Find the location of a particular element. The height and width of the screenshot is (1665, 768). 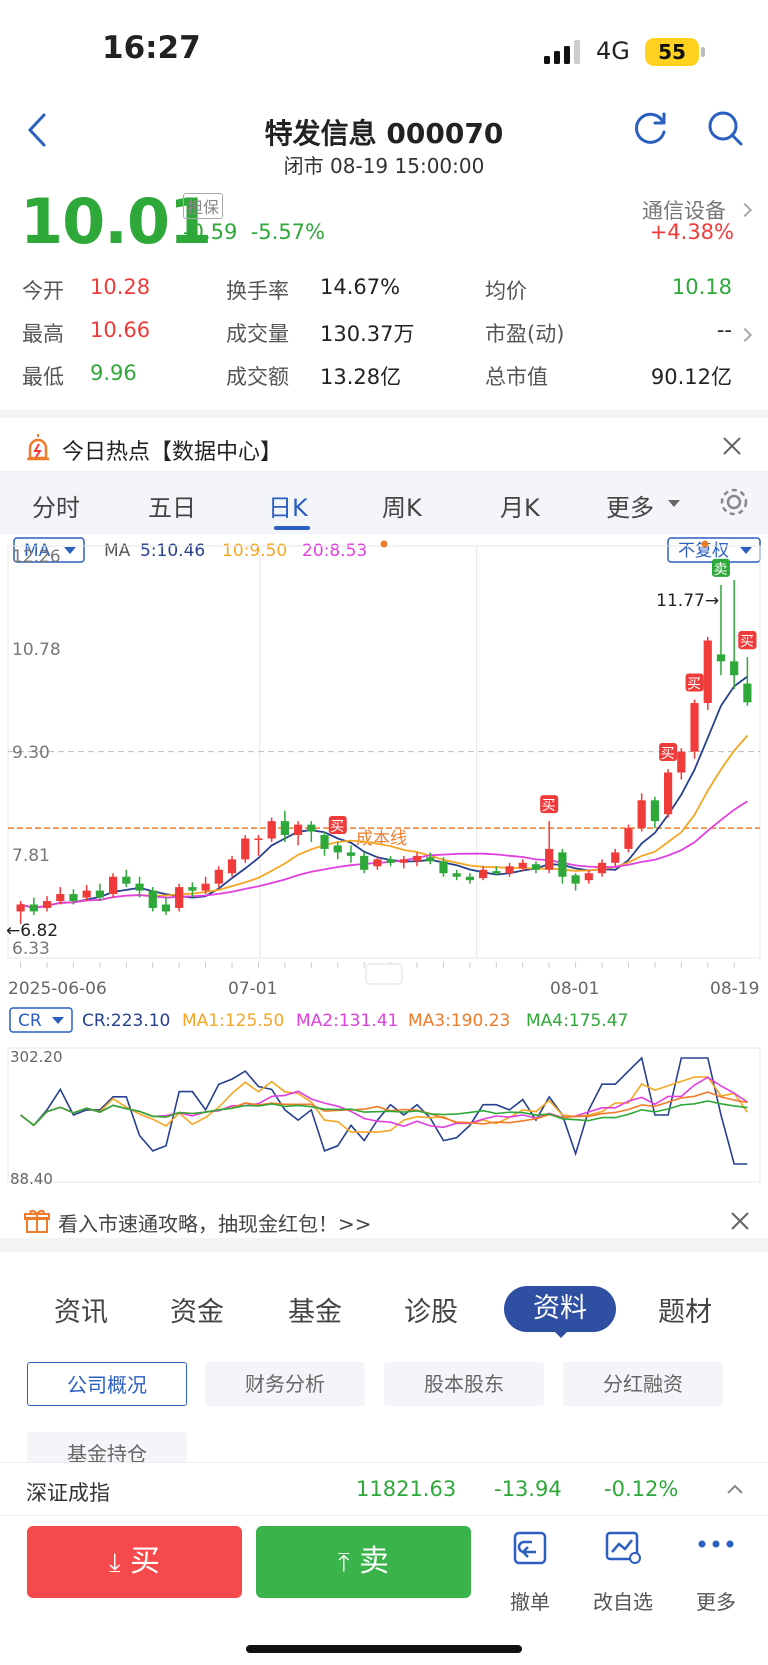

tab-daily-k: 日K is located at coordinates (288, 508).